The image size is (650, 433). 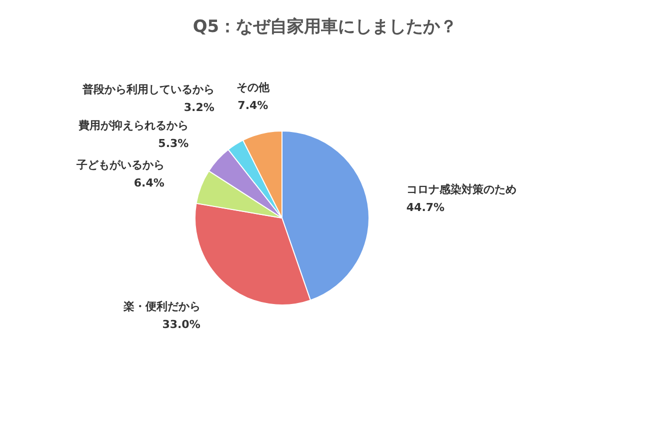 What do you see at coordinates (325, 27) in the screenshot?
I see `title: Q5：なぜ自家用車にしましたか？` at bounding box center [325, 27].